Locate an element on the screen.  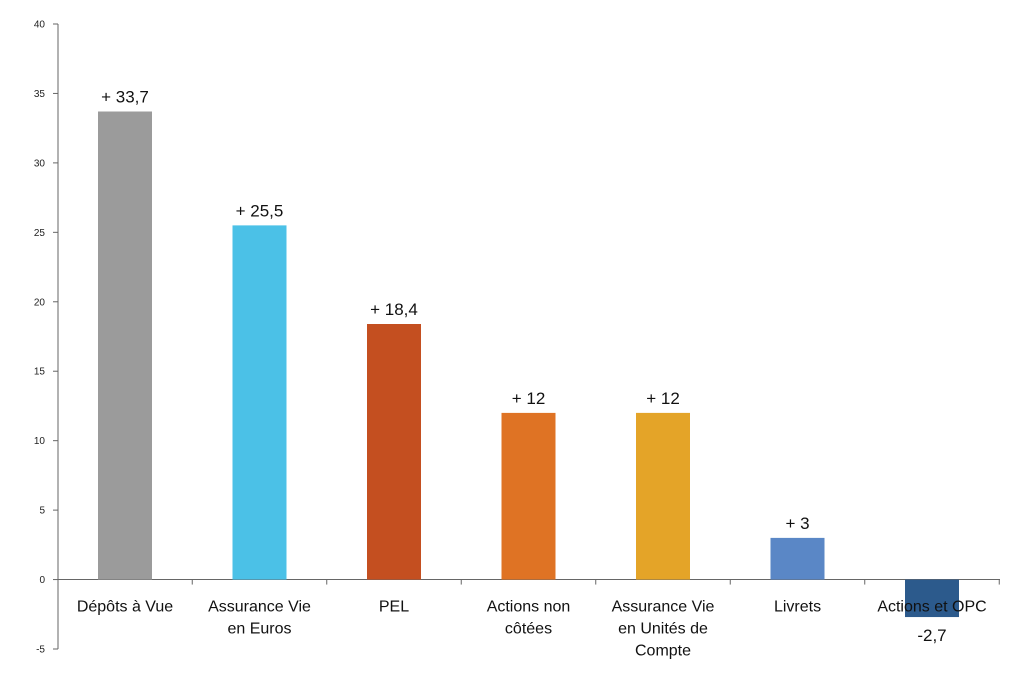
category-label: PEL is located at coordinates (394, 607).